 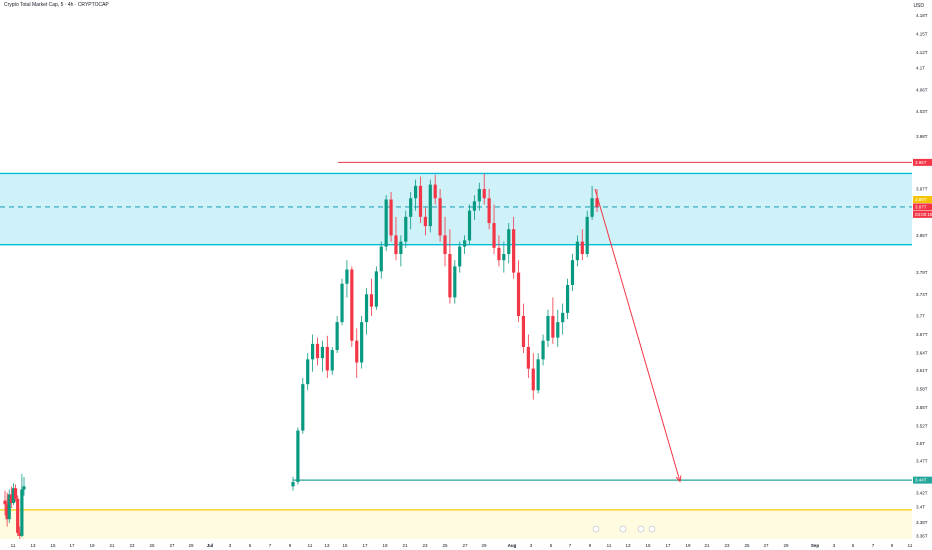 What do you see at coordinates (210, 545) in the screenshot?
I see `x-tick-label: Jul` at bounding box center [210, 545].